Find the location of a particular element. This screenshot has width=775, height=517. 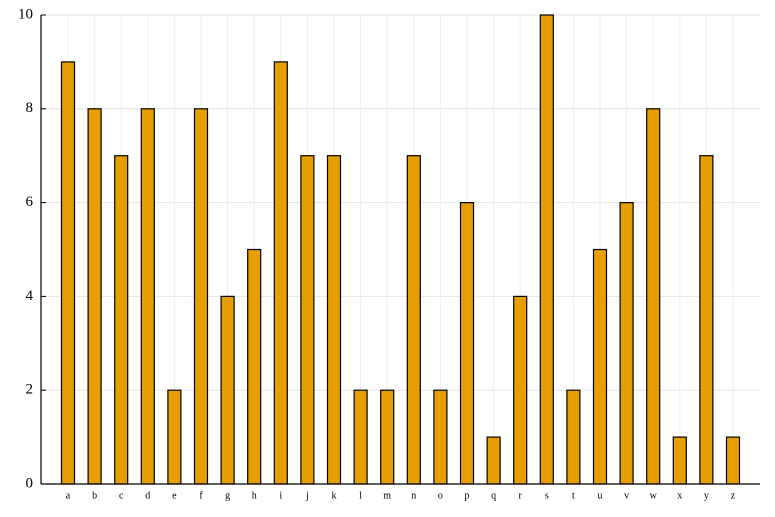

y-tick-label: 4 is located at coordinates (30, 296).